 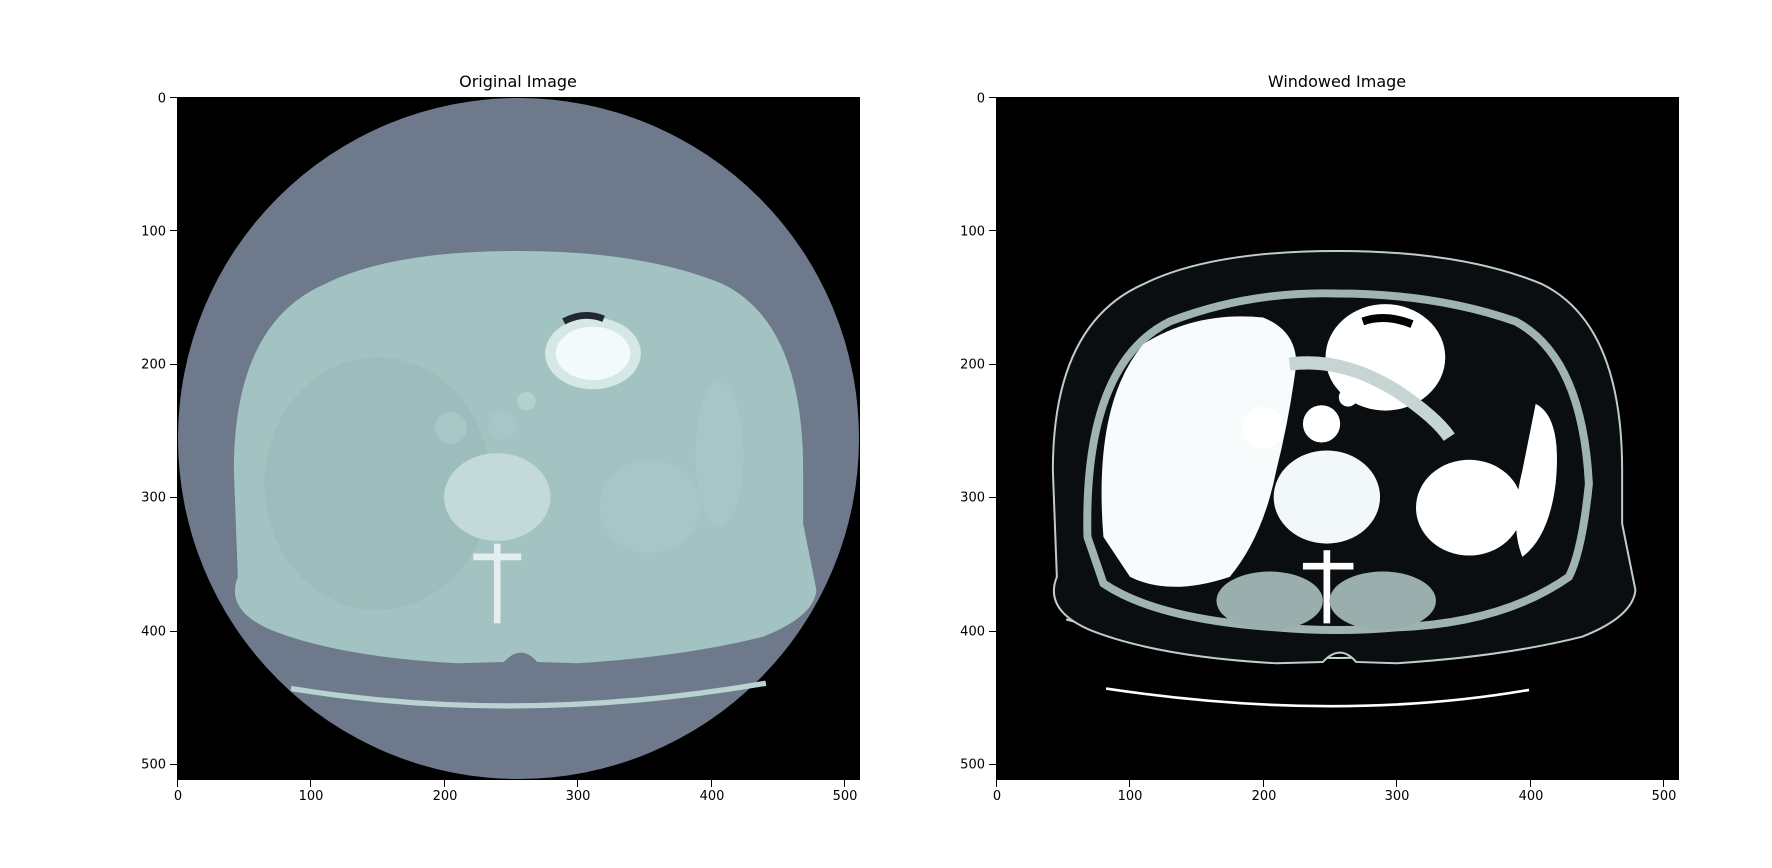 What do you see at coordinates (518, 81) in the screenshot?
I see `original-image-title: Original Image` at bounding box center [518, 81].